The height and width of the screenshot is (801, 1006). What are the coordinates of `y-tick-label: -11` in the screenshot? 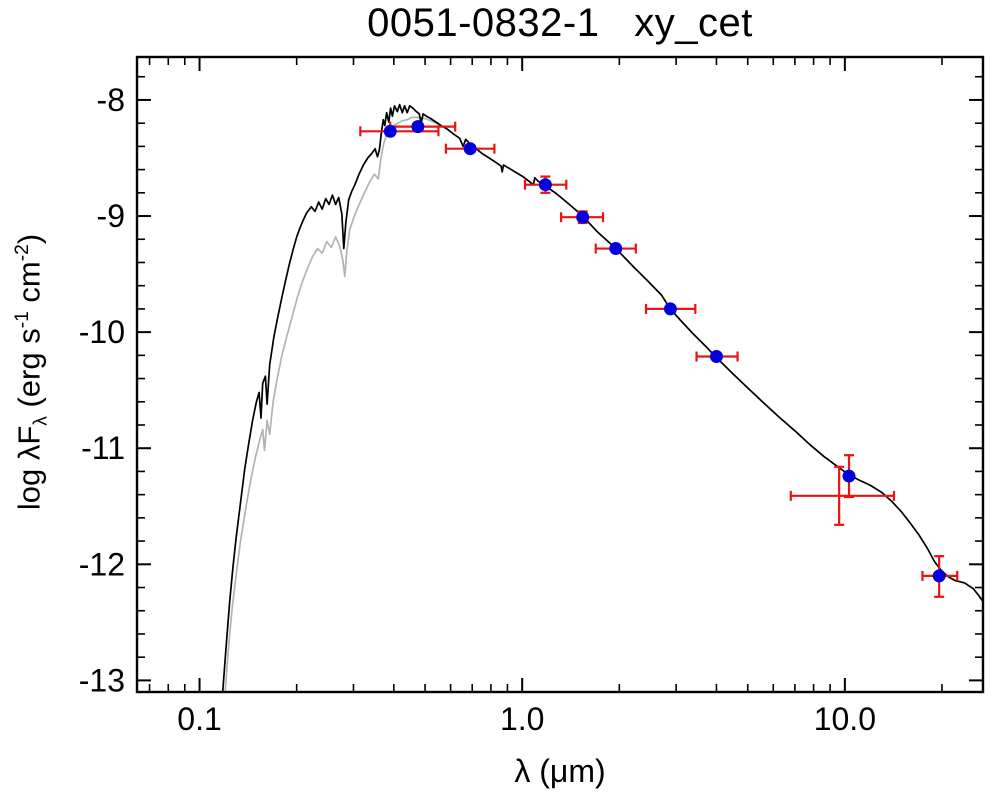 It's located at (103, 448).